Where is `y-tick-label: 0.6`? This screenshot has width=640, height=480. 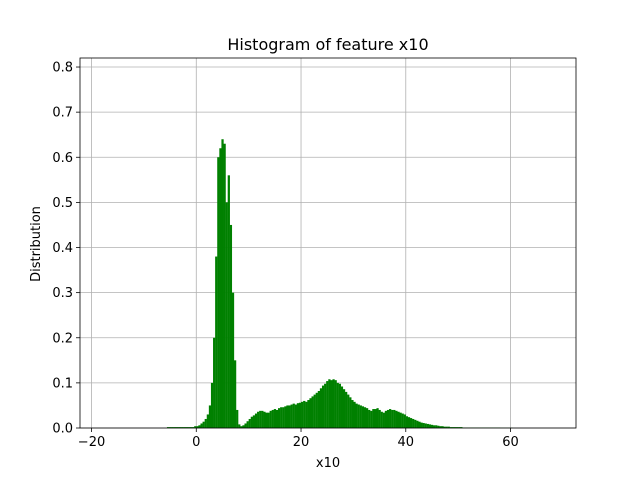 y-tick-label: 0.6 is located at coordinates (62, 158).